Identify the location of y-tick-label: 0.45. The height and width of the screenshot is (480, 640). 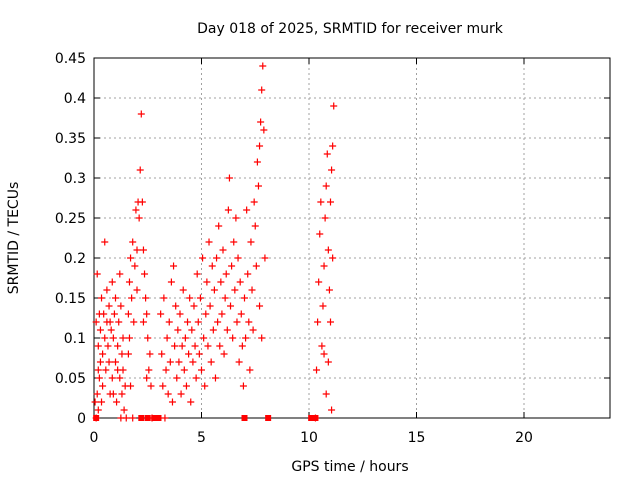
(70, 59).